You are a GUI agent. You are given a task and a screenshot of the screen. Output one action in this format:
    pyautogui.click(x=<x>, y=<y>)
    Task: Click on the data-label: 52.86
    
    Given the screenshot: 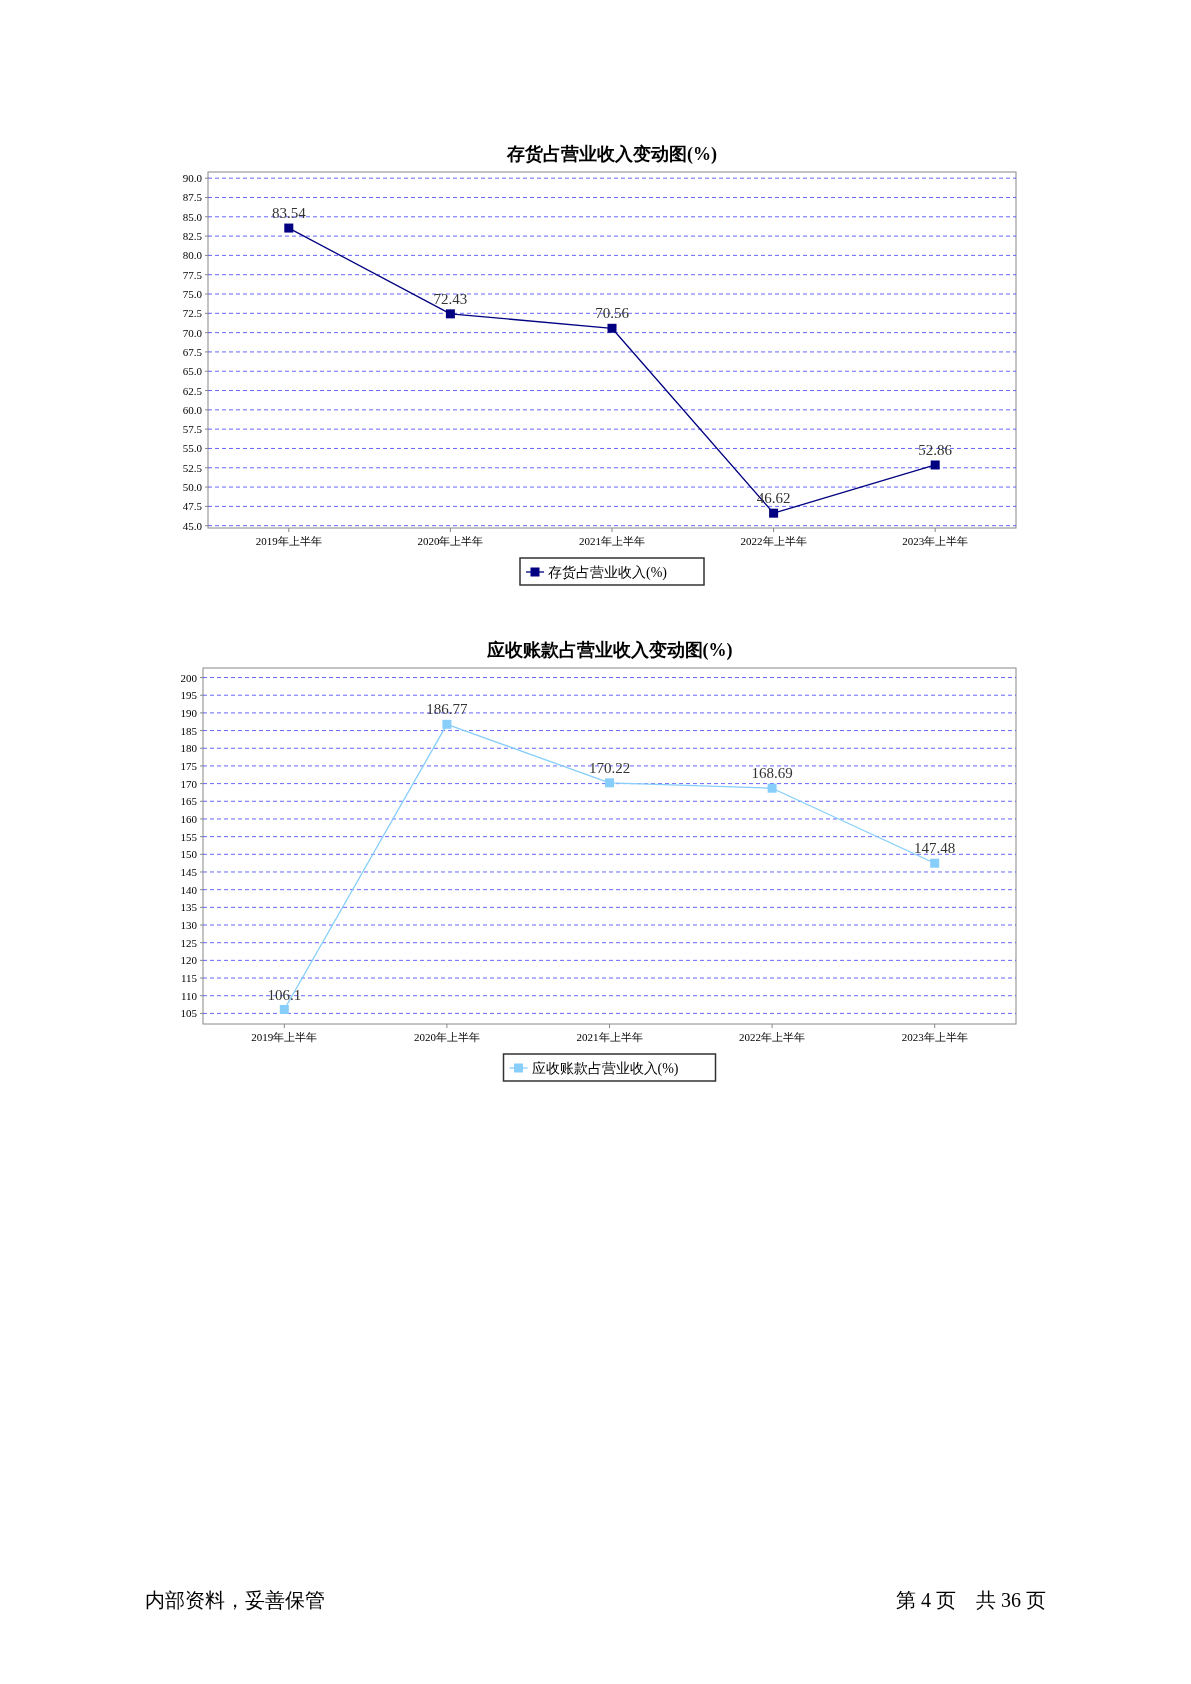 What is the action you would take?
    pyautogui.click(x=935, y=449)
    